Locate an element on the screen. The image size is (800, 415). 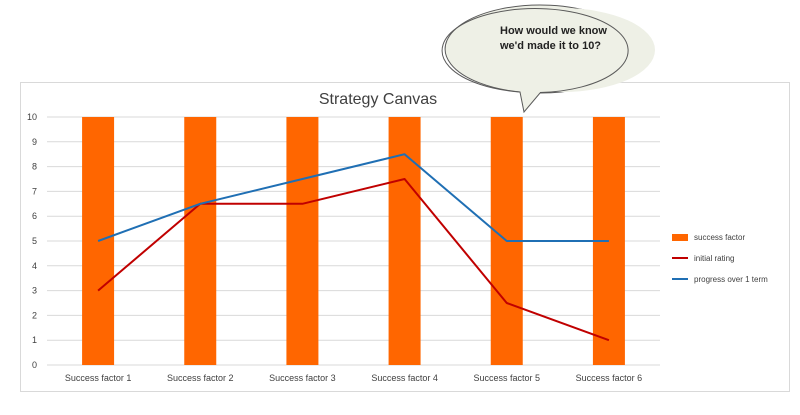
legend-label-initial-rating: initial rating is located at coordinates (714, 258).